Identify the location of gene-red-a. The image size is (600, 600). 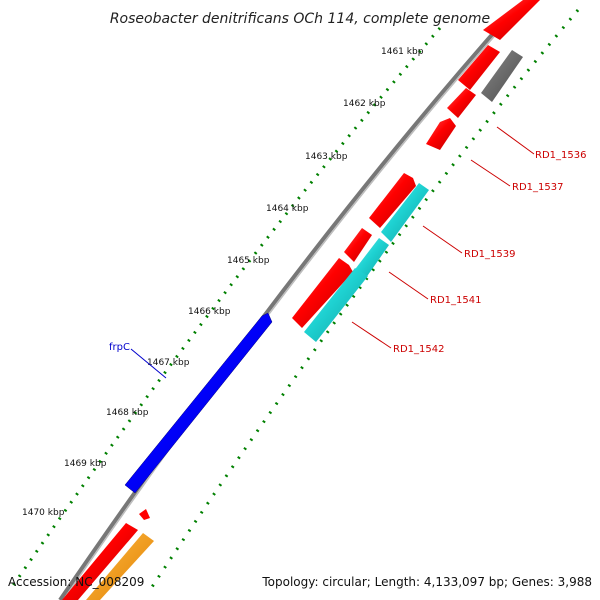
(392, 200).